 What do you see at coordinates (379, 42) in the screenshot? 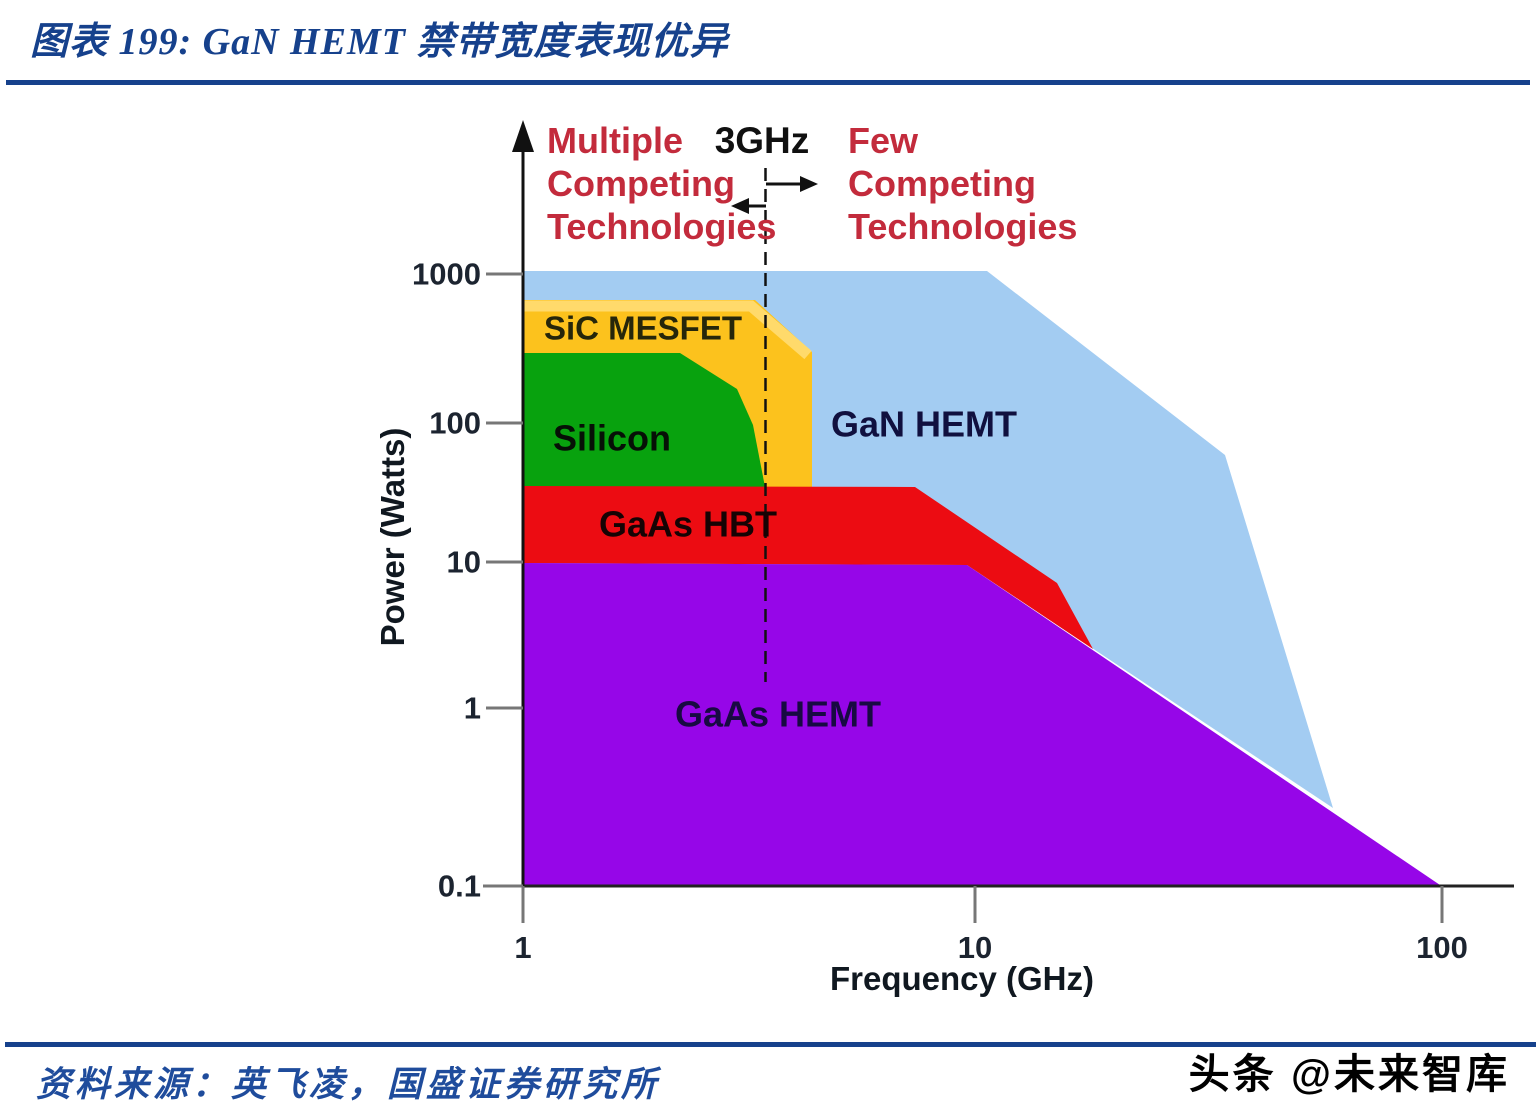
I see `figure-title: 图表 199: GaN HEMT 禁带宽度表现优异` at bounding box center [379, 42].